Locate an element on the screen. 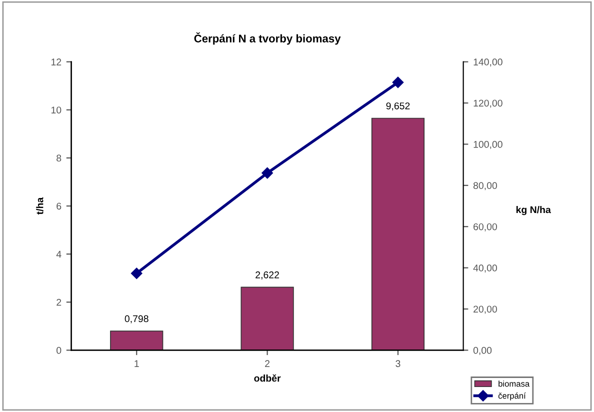  y-tick-label: 12 is located at coordinates (56, 62).